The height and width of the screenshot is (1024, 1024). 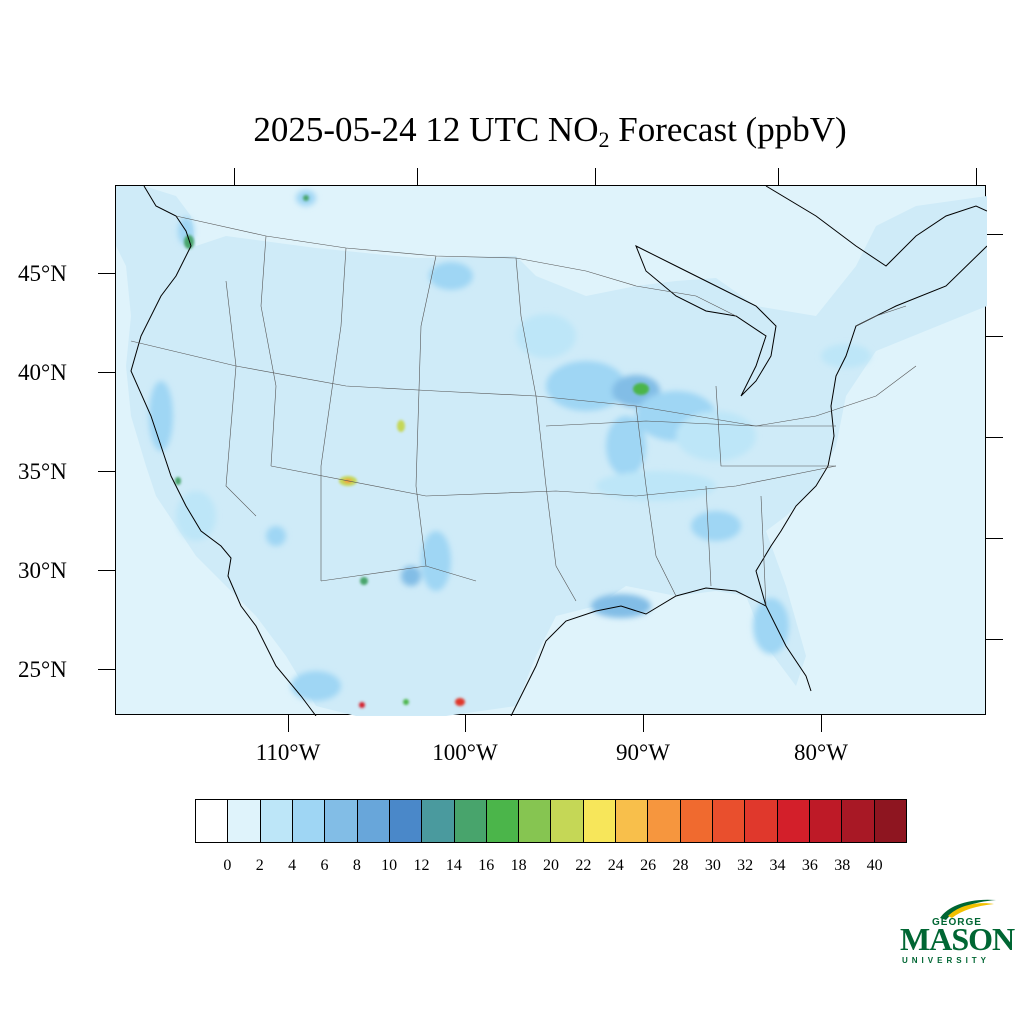 I want to click on lat-label-40: 40°N, so click(x=42, y=372).